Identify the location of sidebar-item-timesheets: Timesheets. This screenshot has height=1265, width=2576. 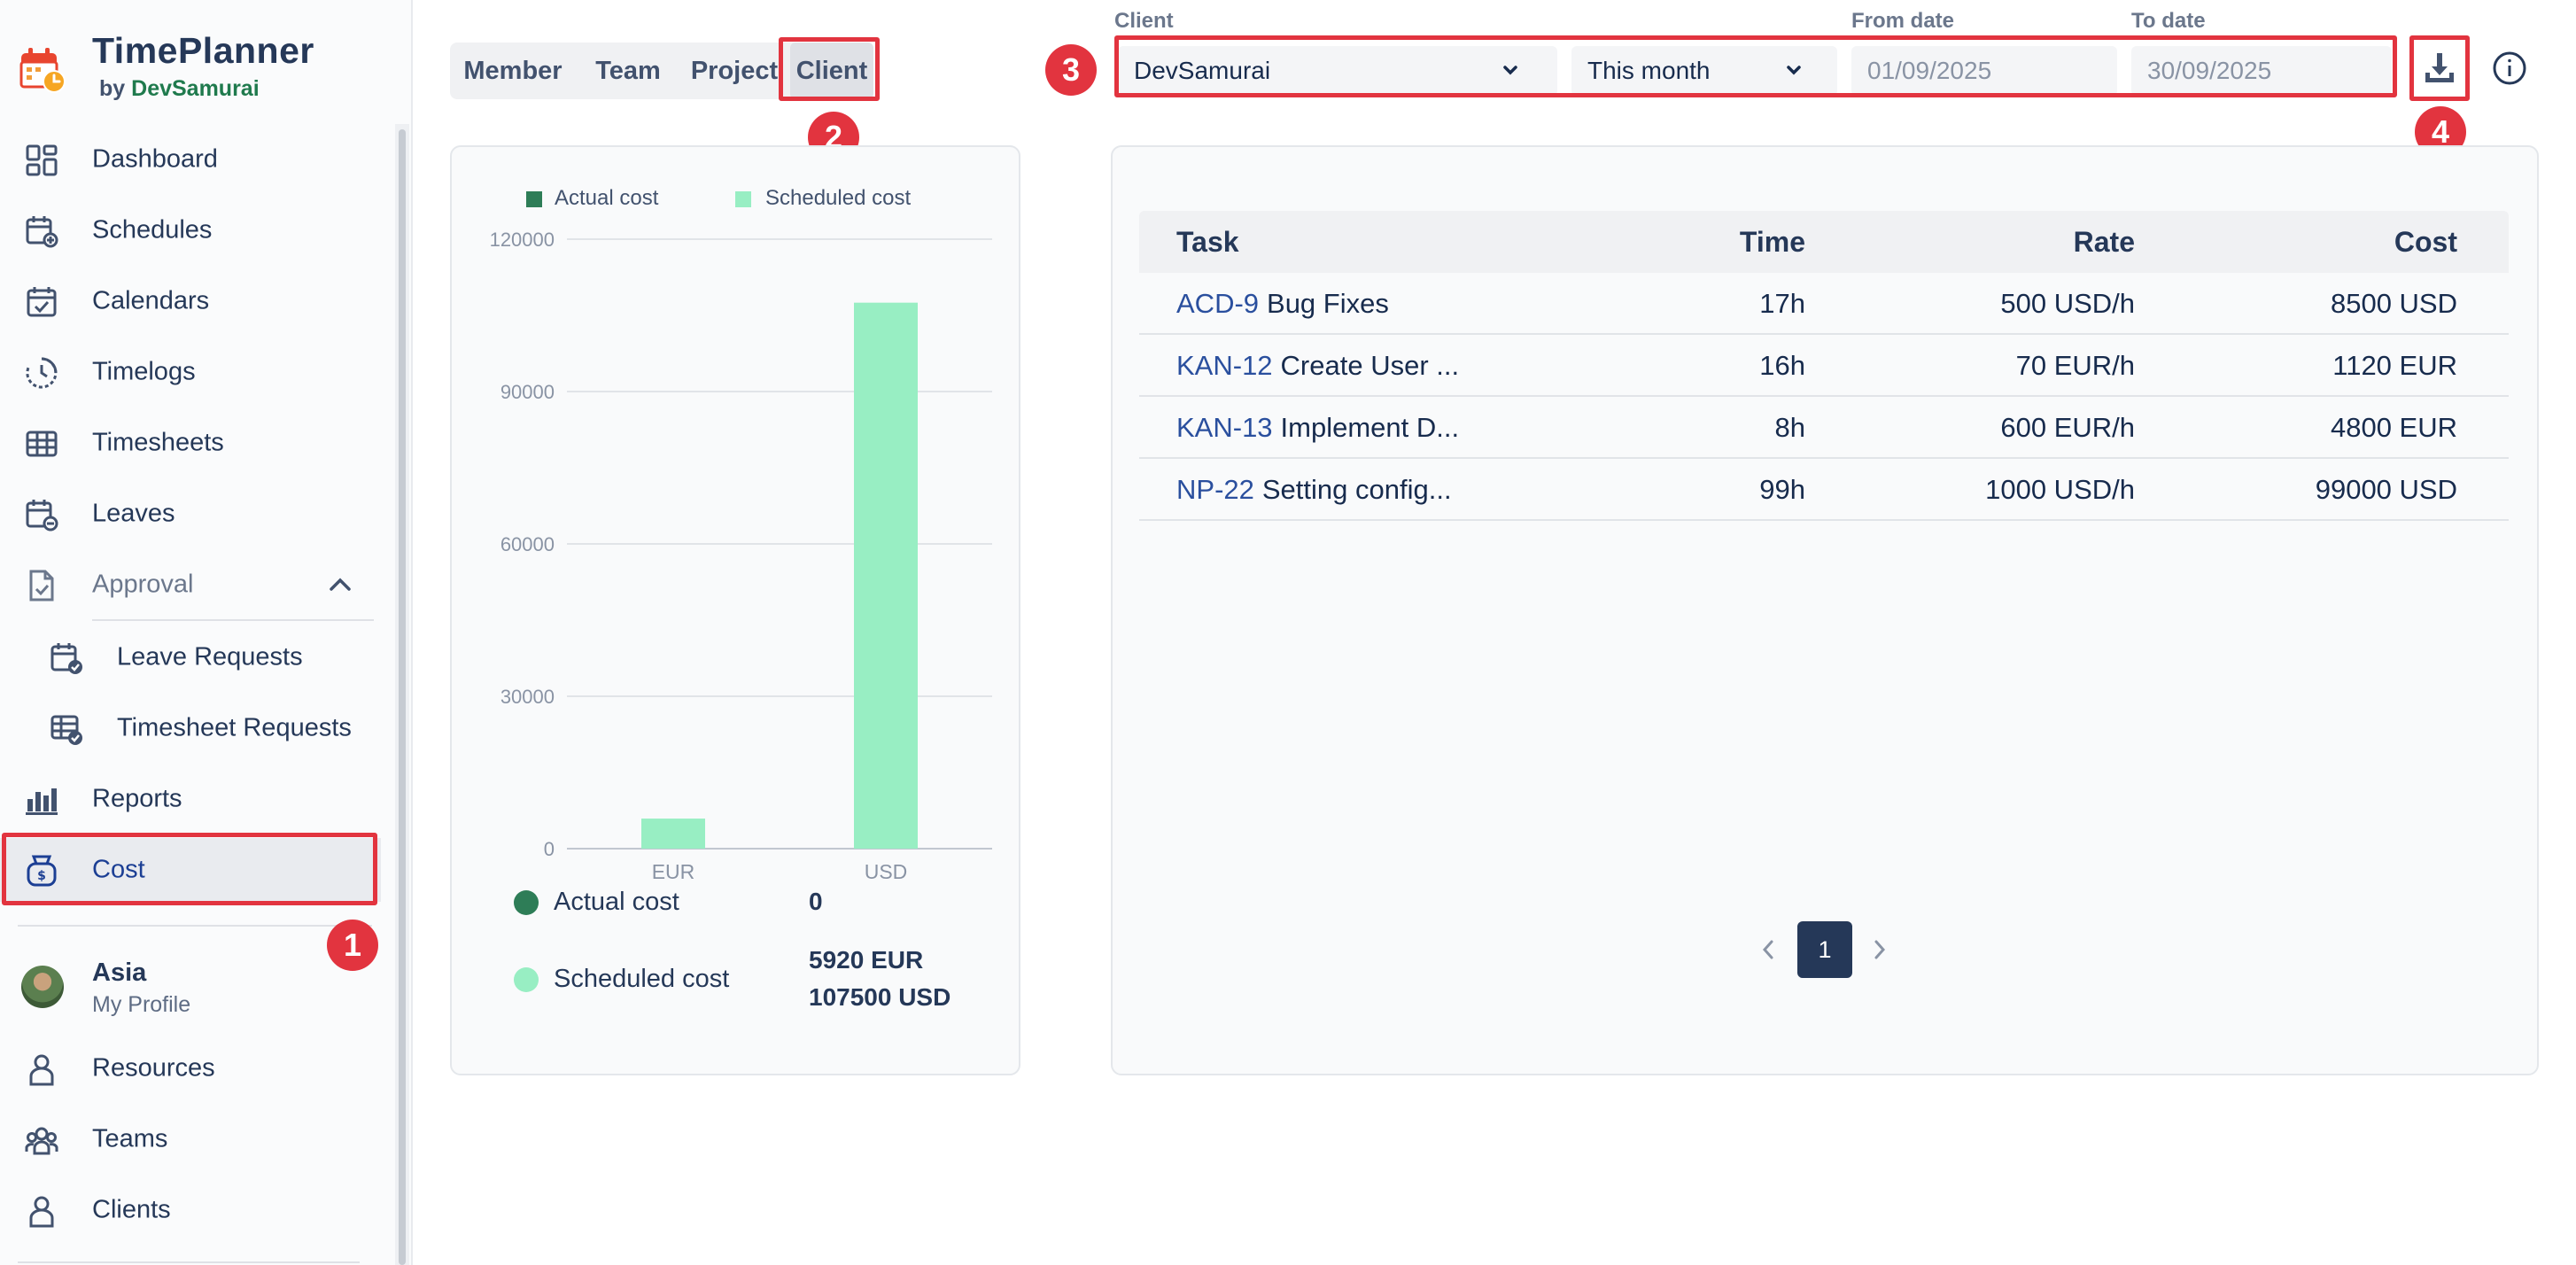
(190, 443).